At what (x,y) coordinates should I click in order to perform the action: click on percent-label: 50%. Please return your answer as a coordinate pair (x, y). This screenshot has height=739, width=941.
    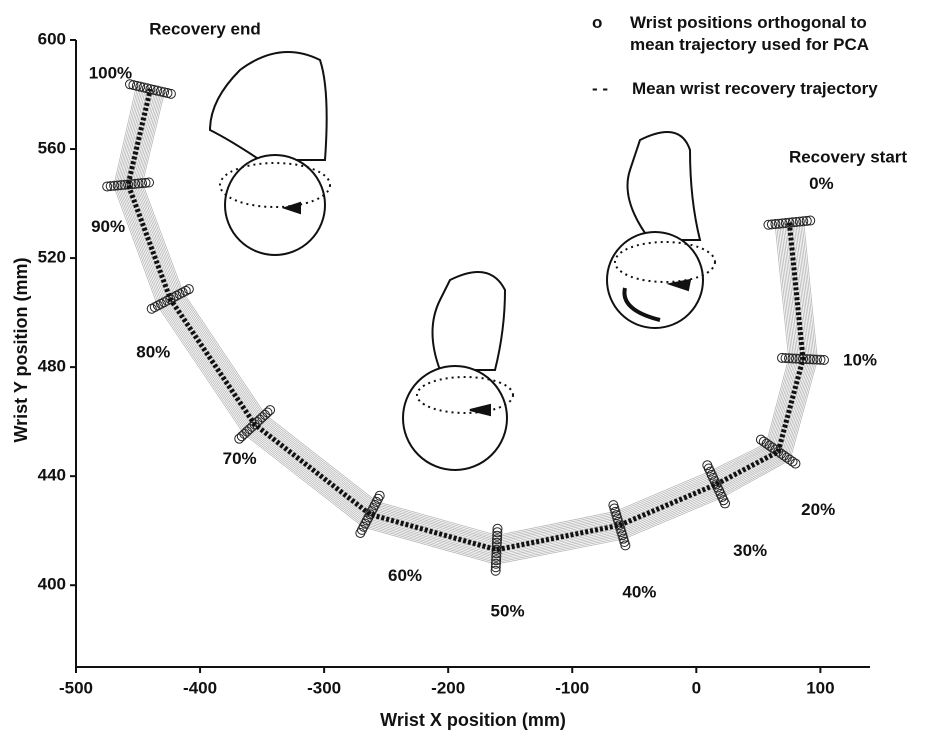
    Looking at the image, I should click on (508, 610).